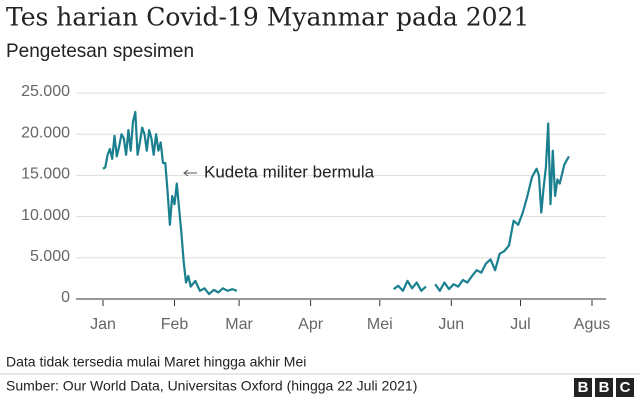  I want to click on x-tick-label: Apr, so click(311, 324).